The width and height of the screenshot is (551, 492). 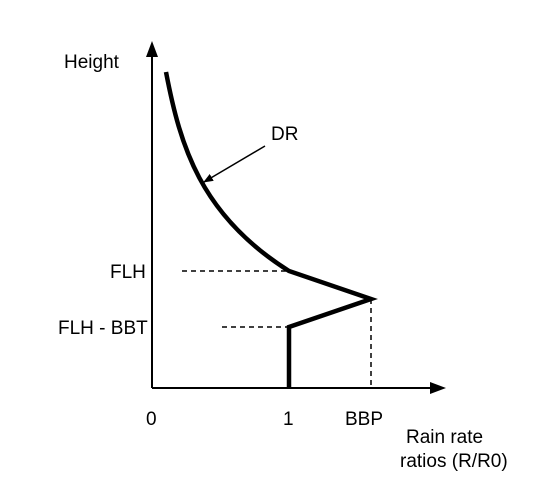 I want to click on curve-label-dr: DR, so click(x=284, y=134).